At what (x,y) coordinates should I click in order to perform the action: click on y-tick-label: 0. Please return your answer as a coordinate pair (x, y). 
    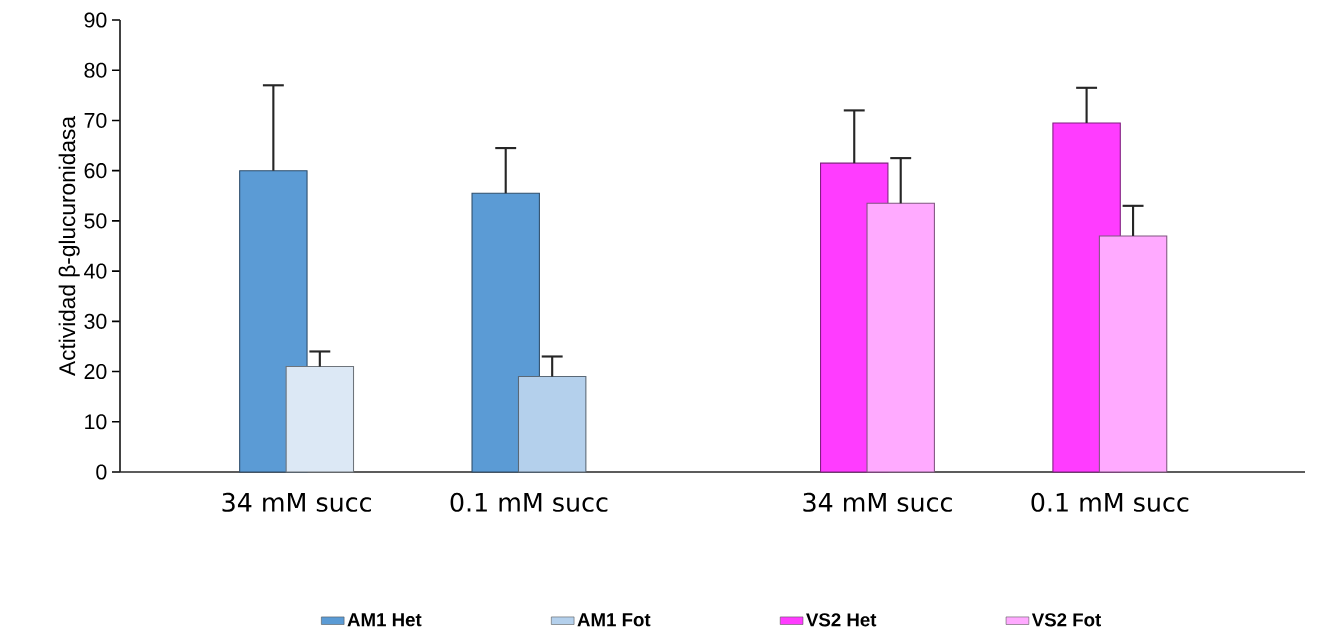
    Looking at the image, I should click on (101, 472).